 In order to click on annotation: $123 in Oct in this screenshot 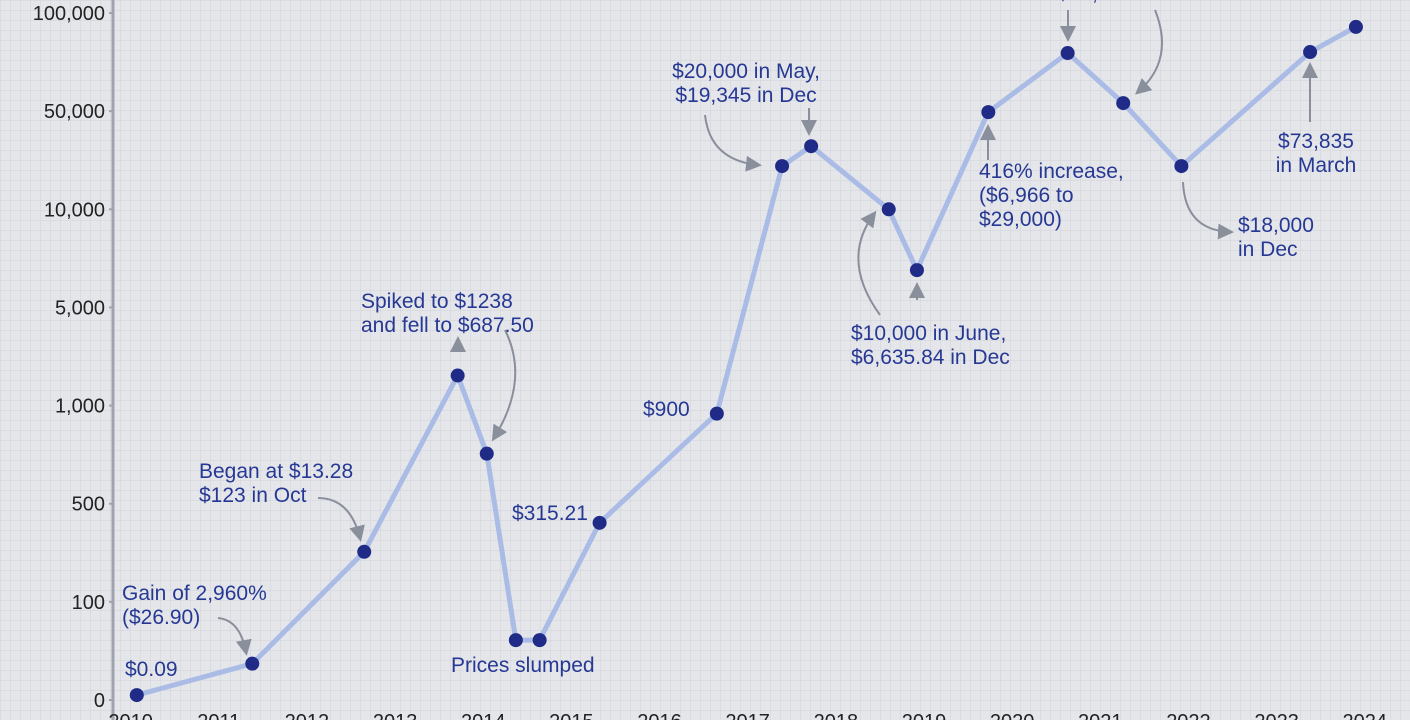, I will do `click(253, 495)`.